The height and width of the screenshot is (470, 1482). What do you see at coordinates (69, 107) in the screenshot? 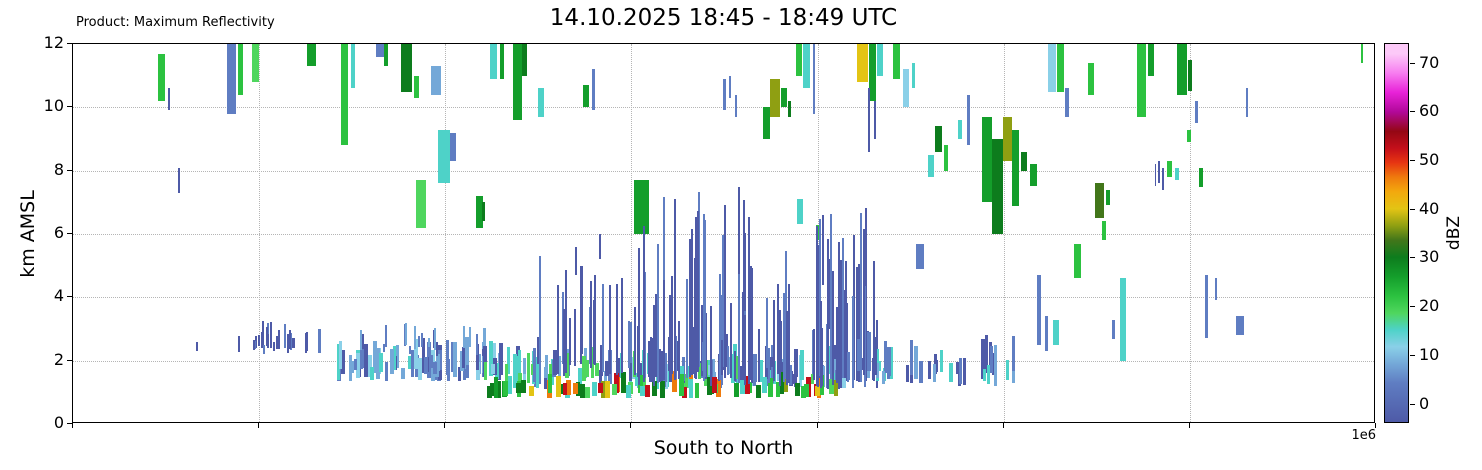
I see `y-tick-mark` at bounding box center [69, 107].